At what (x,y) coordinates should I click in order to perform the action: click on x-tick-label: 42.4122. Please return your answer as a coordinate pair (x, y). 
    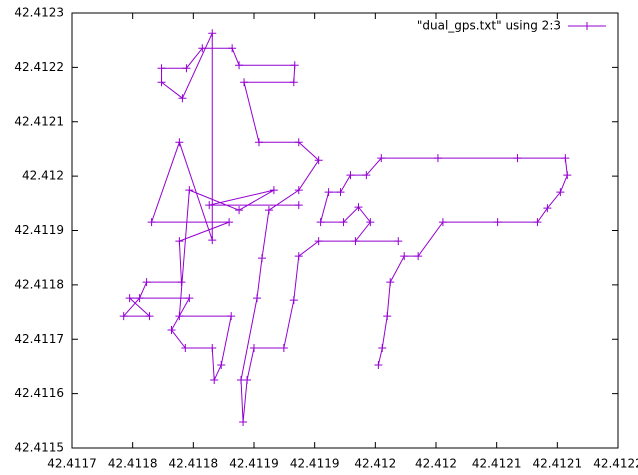
    Looking at the image, I should click on (615, 464).